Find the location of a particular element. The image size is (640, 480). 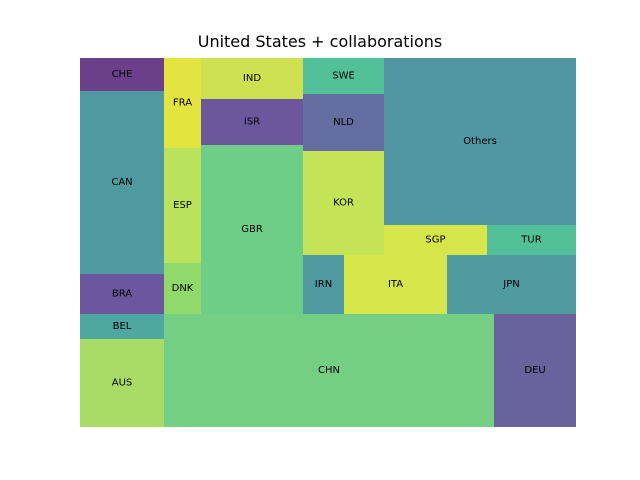

treemap-cell-sgp is located at coordinates (435, 240).